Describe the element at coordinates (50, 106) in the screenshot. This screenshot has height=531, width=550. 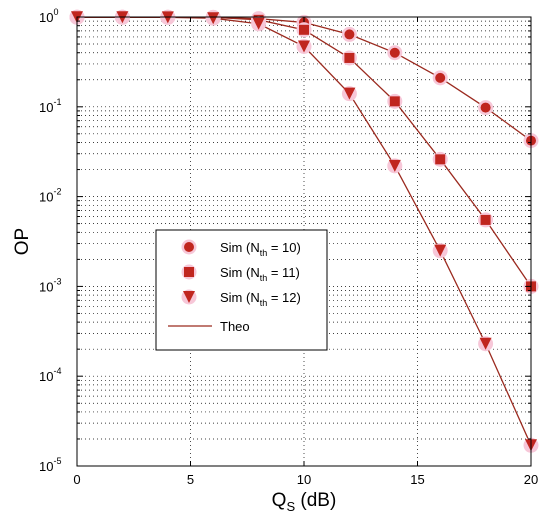
I see `y-tick-label: 10⁻¹` at that location.